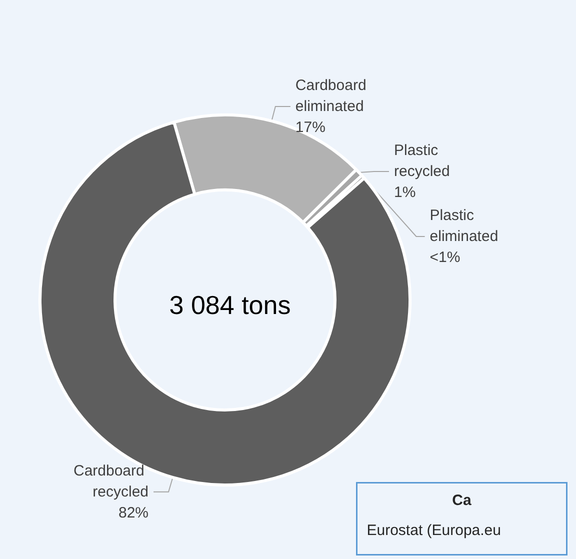 The width and height of the screenshot is (576, 559). I want to click on text: 3 084 tons, so click(230, 305).